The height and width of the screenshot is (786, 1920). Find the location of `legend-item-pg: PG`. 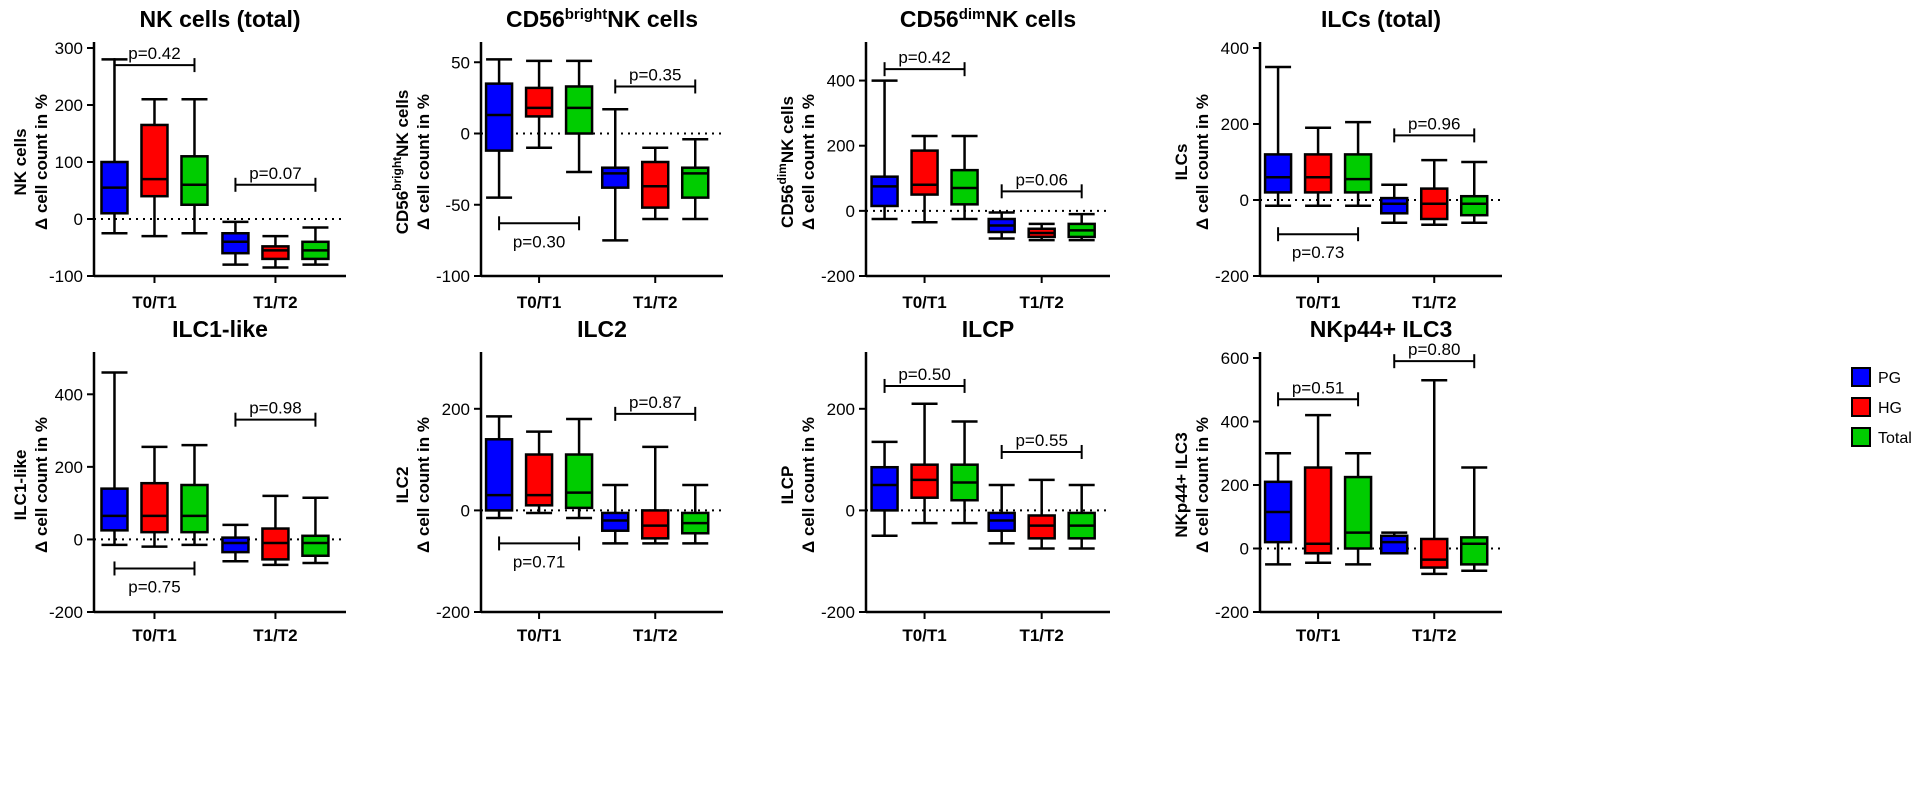

legend-item-pg: PG is located at coordinates (1876, 377).